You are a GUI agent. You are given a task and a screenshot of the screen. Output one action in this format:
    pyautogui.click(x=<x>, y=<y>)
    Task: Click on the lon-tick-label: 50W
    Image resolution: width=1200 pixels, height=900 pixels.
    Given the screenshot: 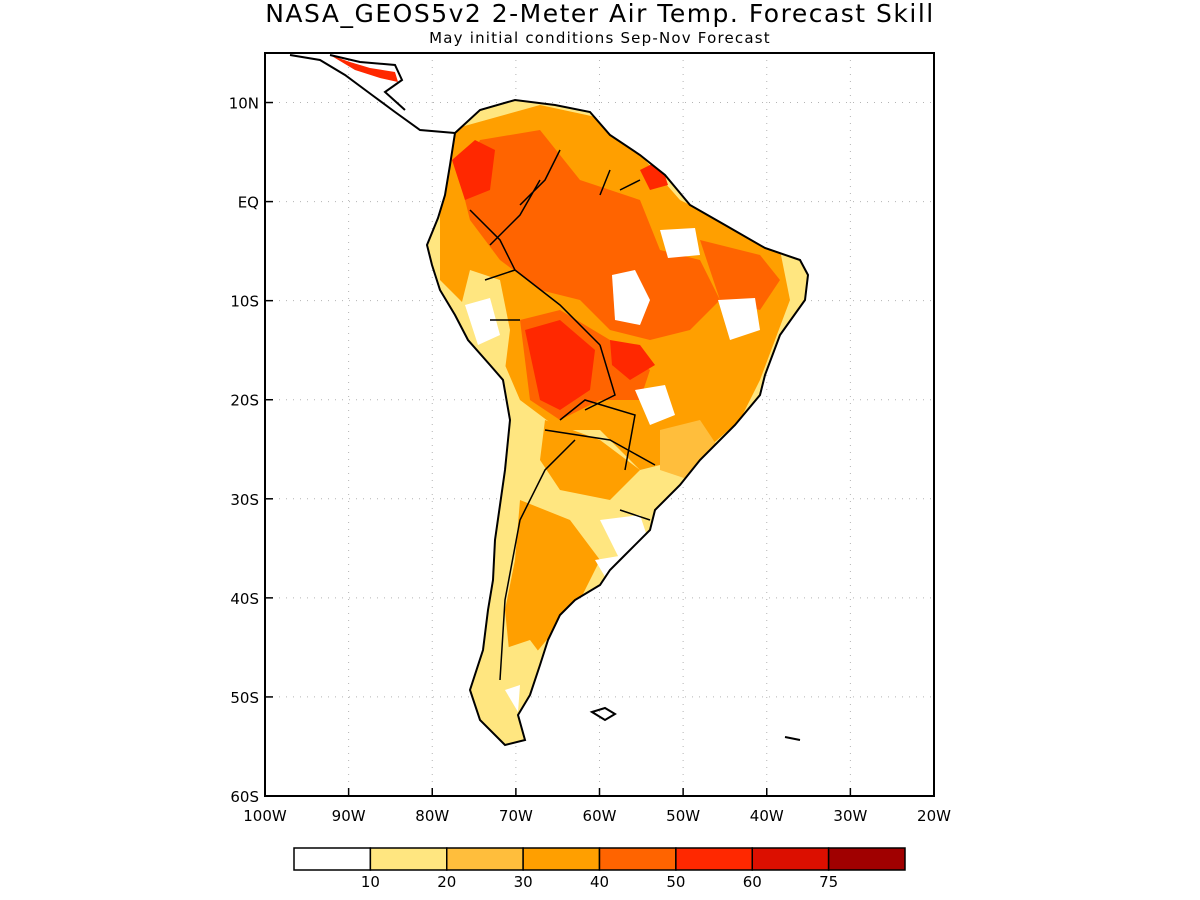 What is the action you would take?
    pyautogui.click(x=683, y=816)
    